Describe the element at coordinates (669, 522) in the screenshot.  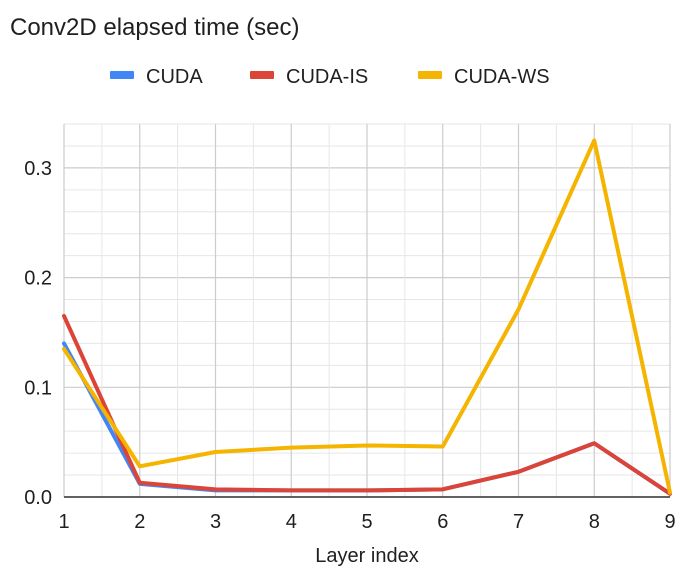
I see `x-tick-label: 9` at that location.